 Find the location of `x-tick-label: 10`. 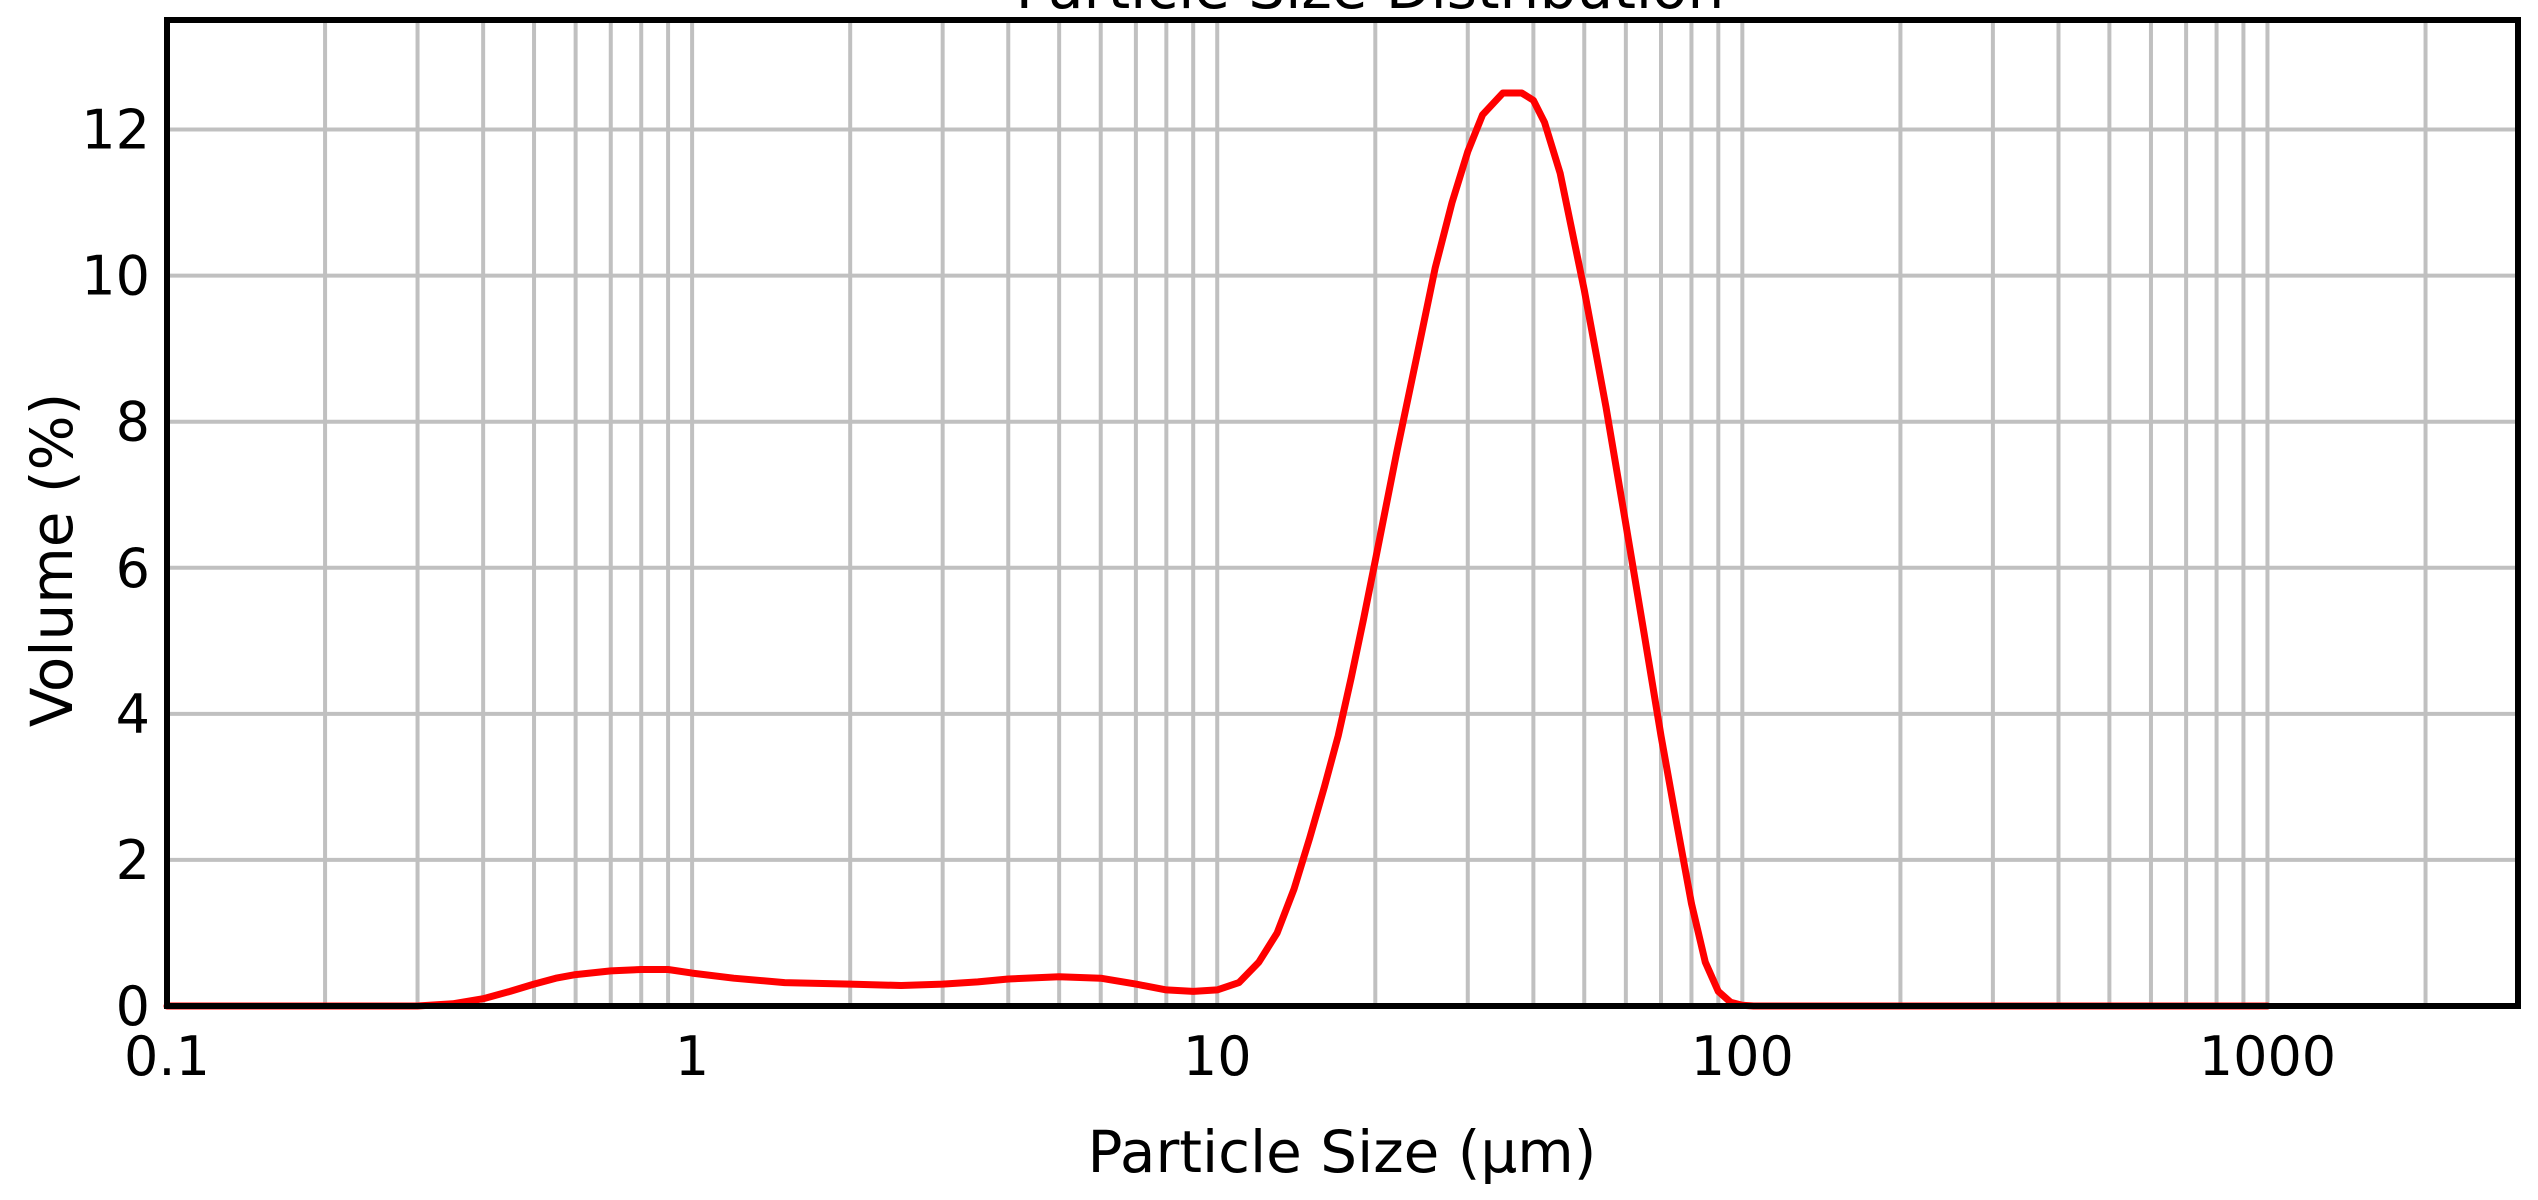

x-tick-label: 10 is located at coordinates (1217, 1056).